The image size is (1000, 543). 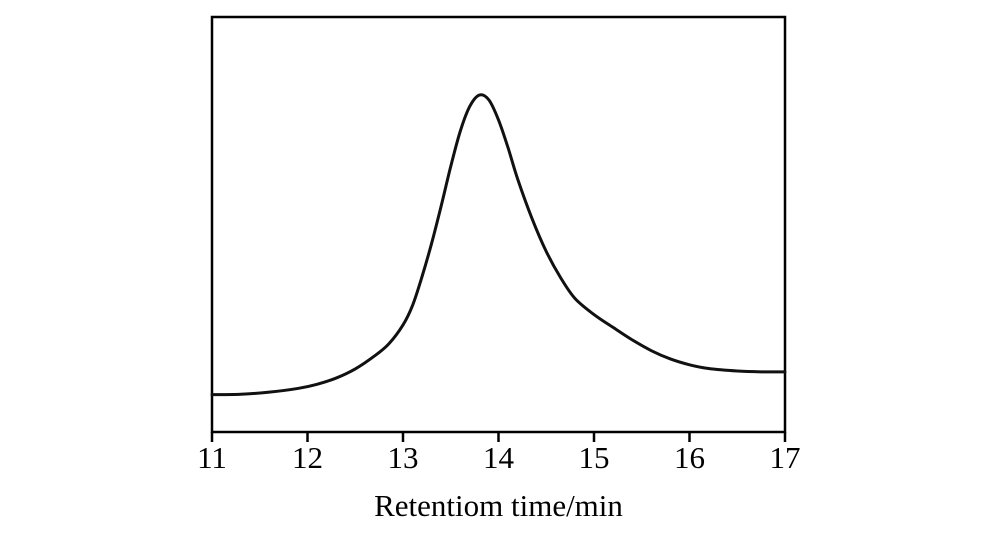 What do you see at coordinates (307, 457) in the screenshot?
I see `x-axis-tick-label: 12` at bounding box center [307, 457].